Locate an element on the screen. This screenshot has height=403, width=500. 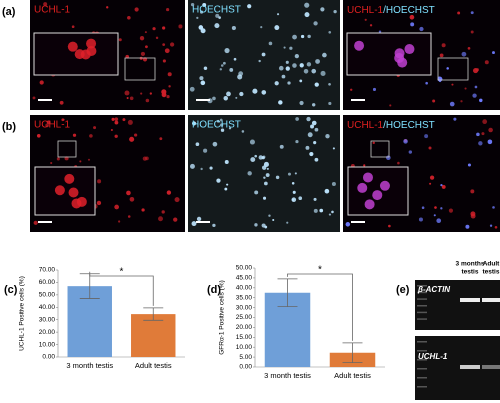
y-tick-label: 0.00 is located at coordinates (48, 357).